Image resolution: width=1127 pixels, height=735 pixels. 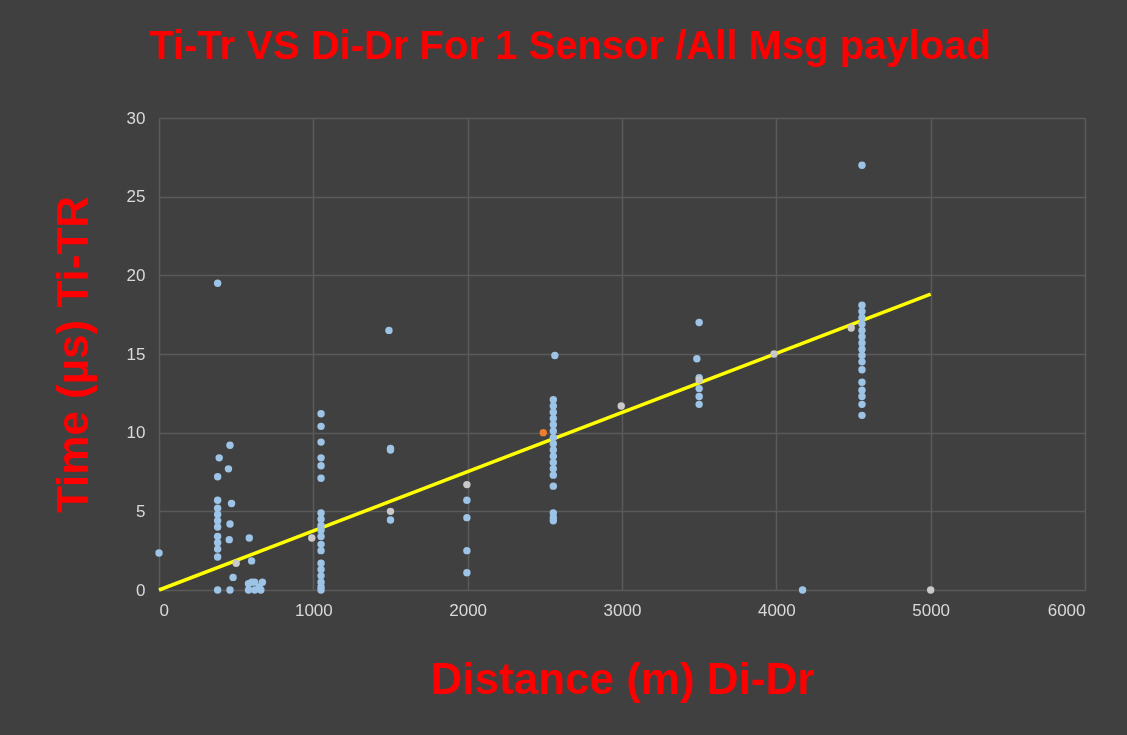 I want to click on y-tick-label: 25, so click(x=136, y=197).